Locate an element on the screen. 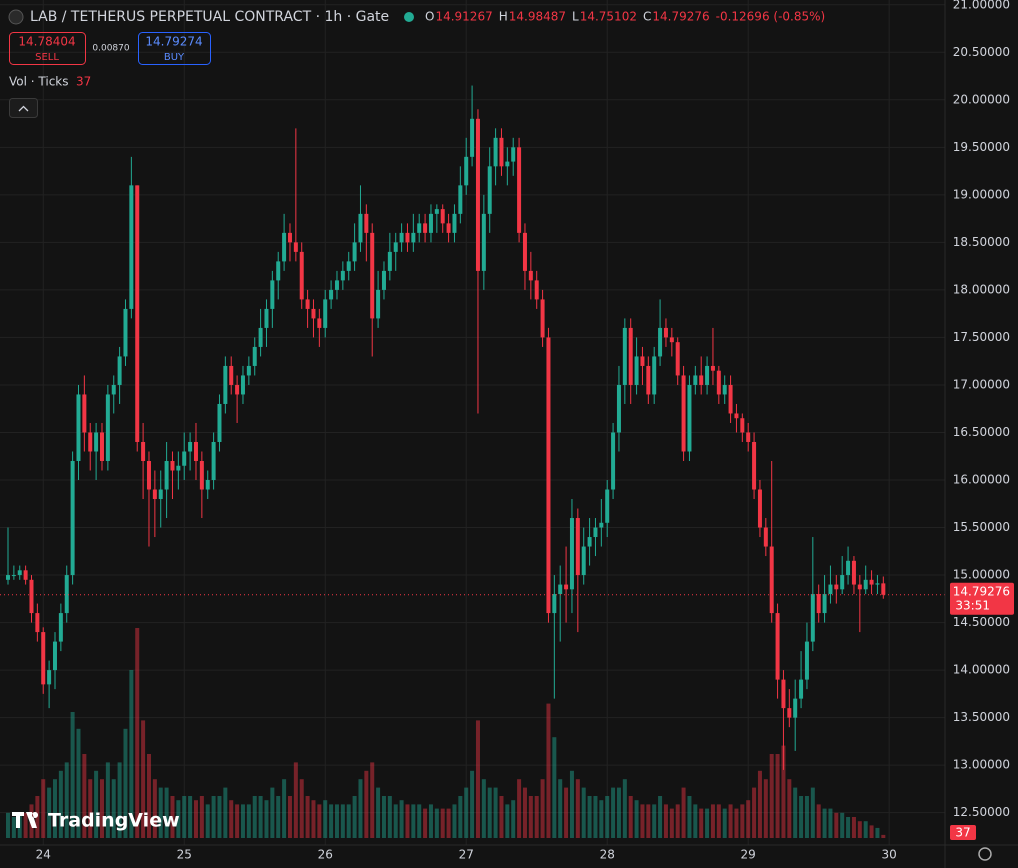 This screenshot has height=868, width=1018. collapse-button is located at coordinates (23, 108).